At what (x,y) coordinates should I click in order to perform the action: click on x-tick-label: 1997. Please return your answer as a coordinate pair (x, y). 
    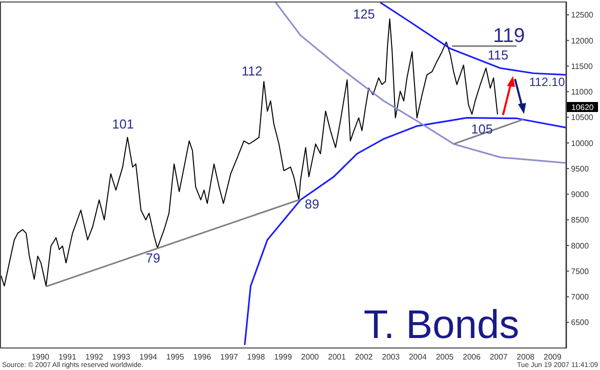
    Looking at the image, I should click on (229, 357).